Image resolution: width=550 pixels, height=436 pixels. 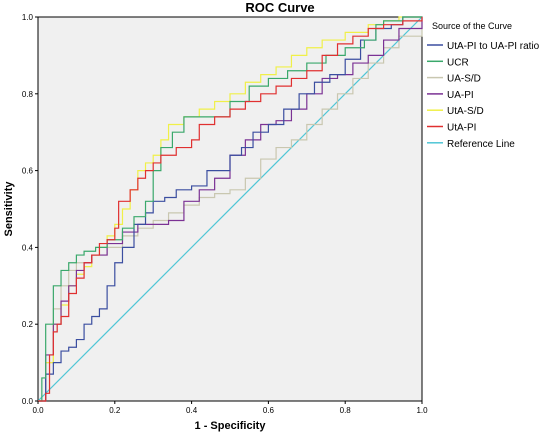 I want to click on y-tick-label: 0.6, so click(x=28, y=171).